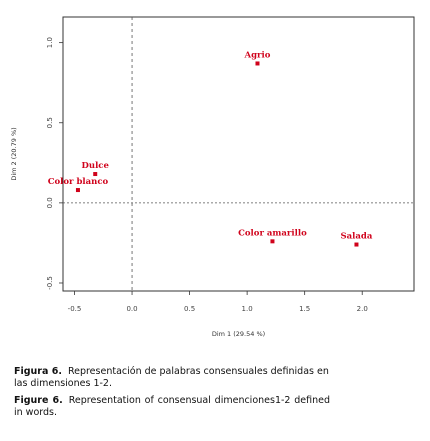 This screenshot has width=430, height=441. I want to click on data-point-label: Color blanco, so click(78, 182).